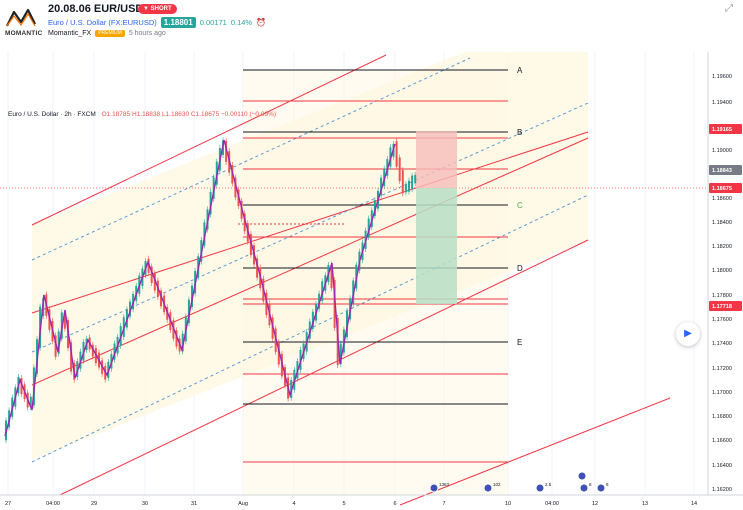  I want to click on legend-symbol: Euro / U.S. Dollar · 2h · FXCM, so click(52, 114).